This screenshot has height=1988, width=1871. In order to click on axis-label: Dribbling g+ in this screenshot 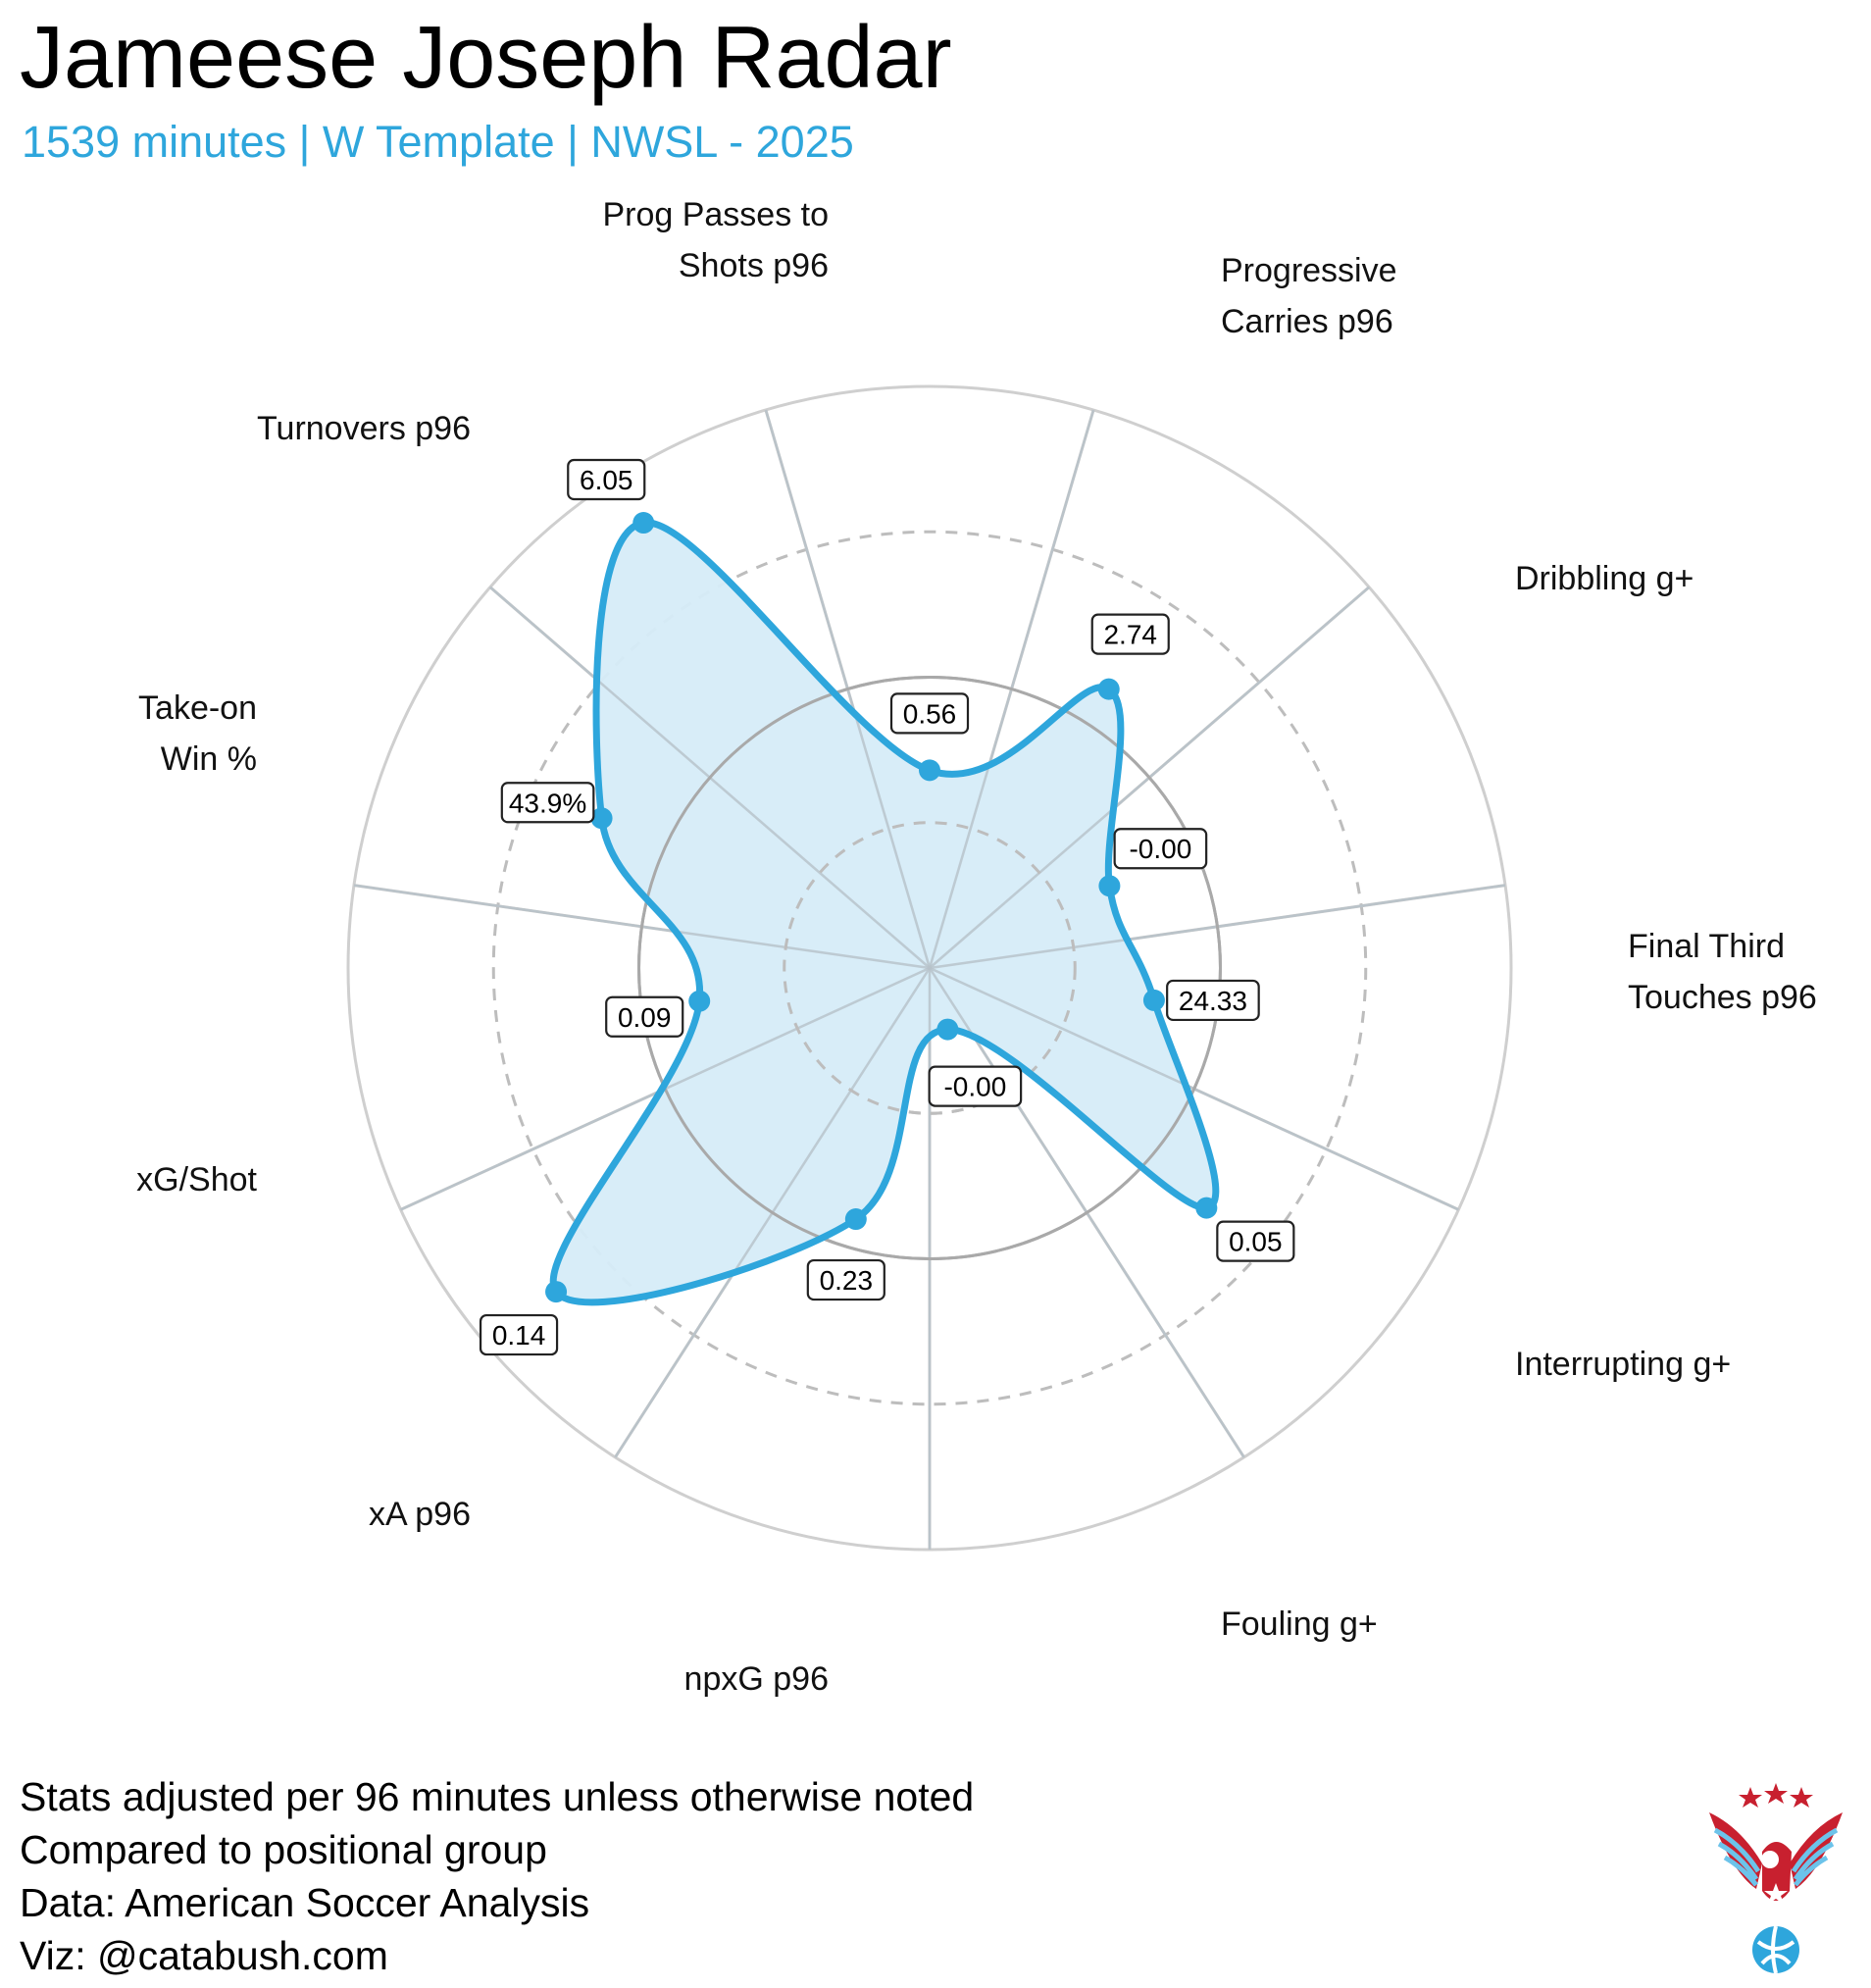, I will do `click(1604, 578)`.